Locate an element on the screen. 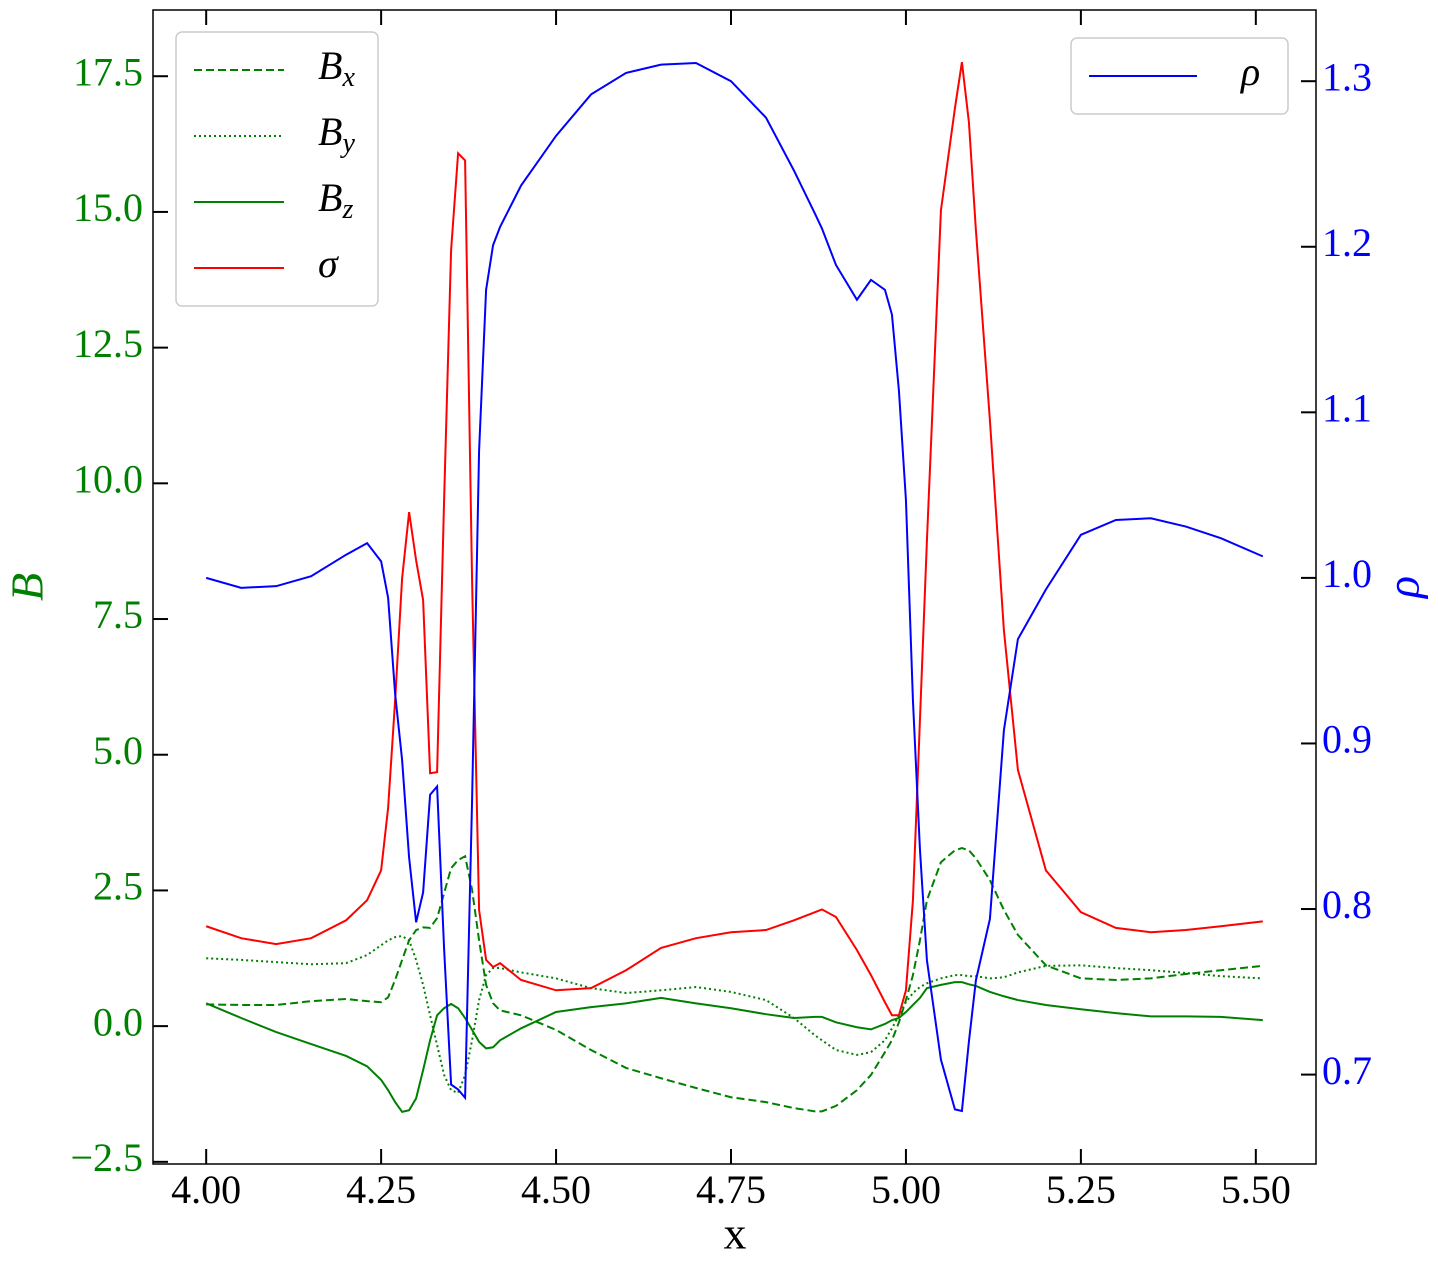 The image size is (1438, 1273). y-tick-label: 0.0 is located at coordinates (118, 1021).